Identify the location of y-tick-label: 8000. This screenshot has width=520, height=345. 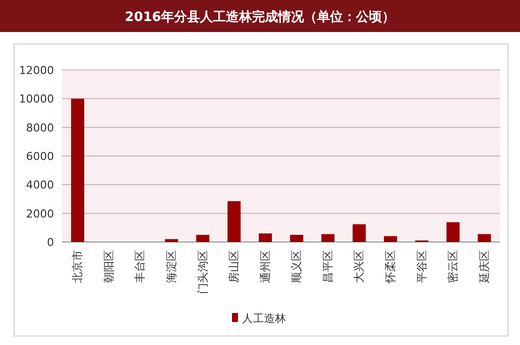
(40, 127).